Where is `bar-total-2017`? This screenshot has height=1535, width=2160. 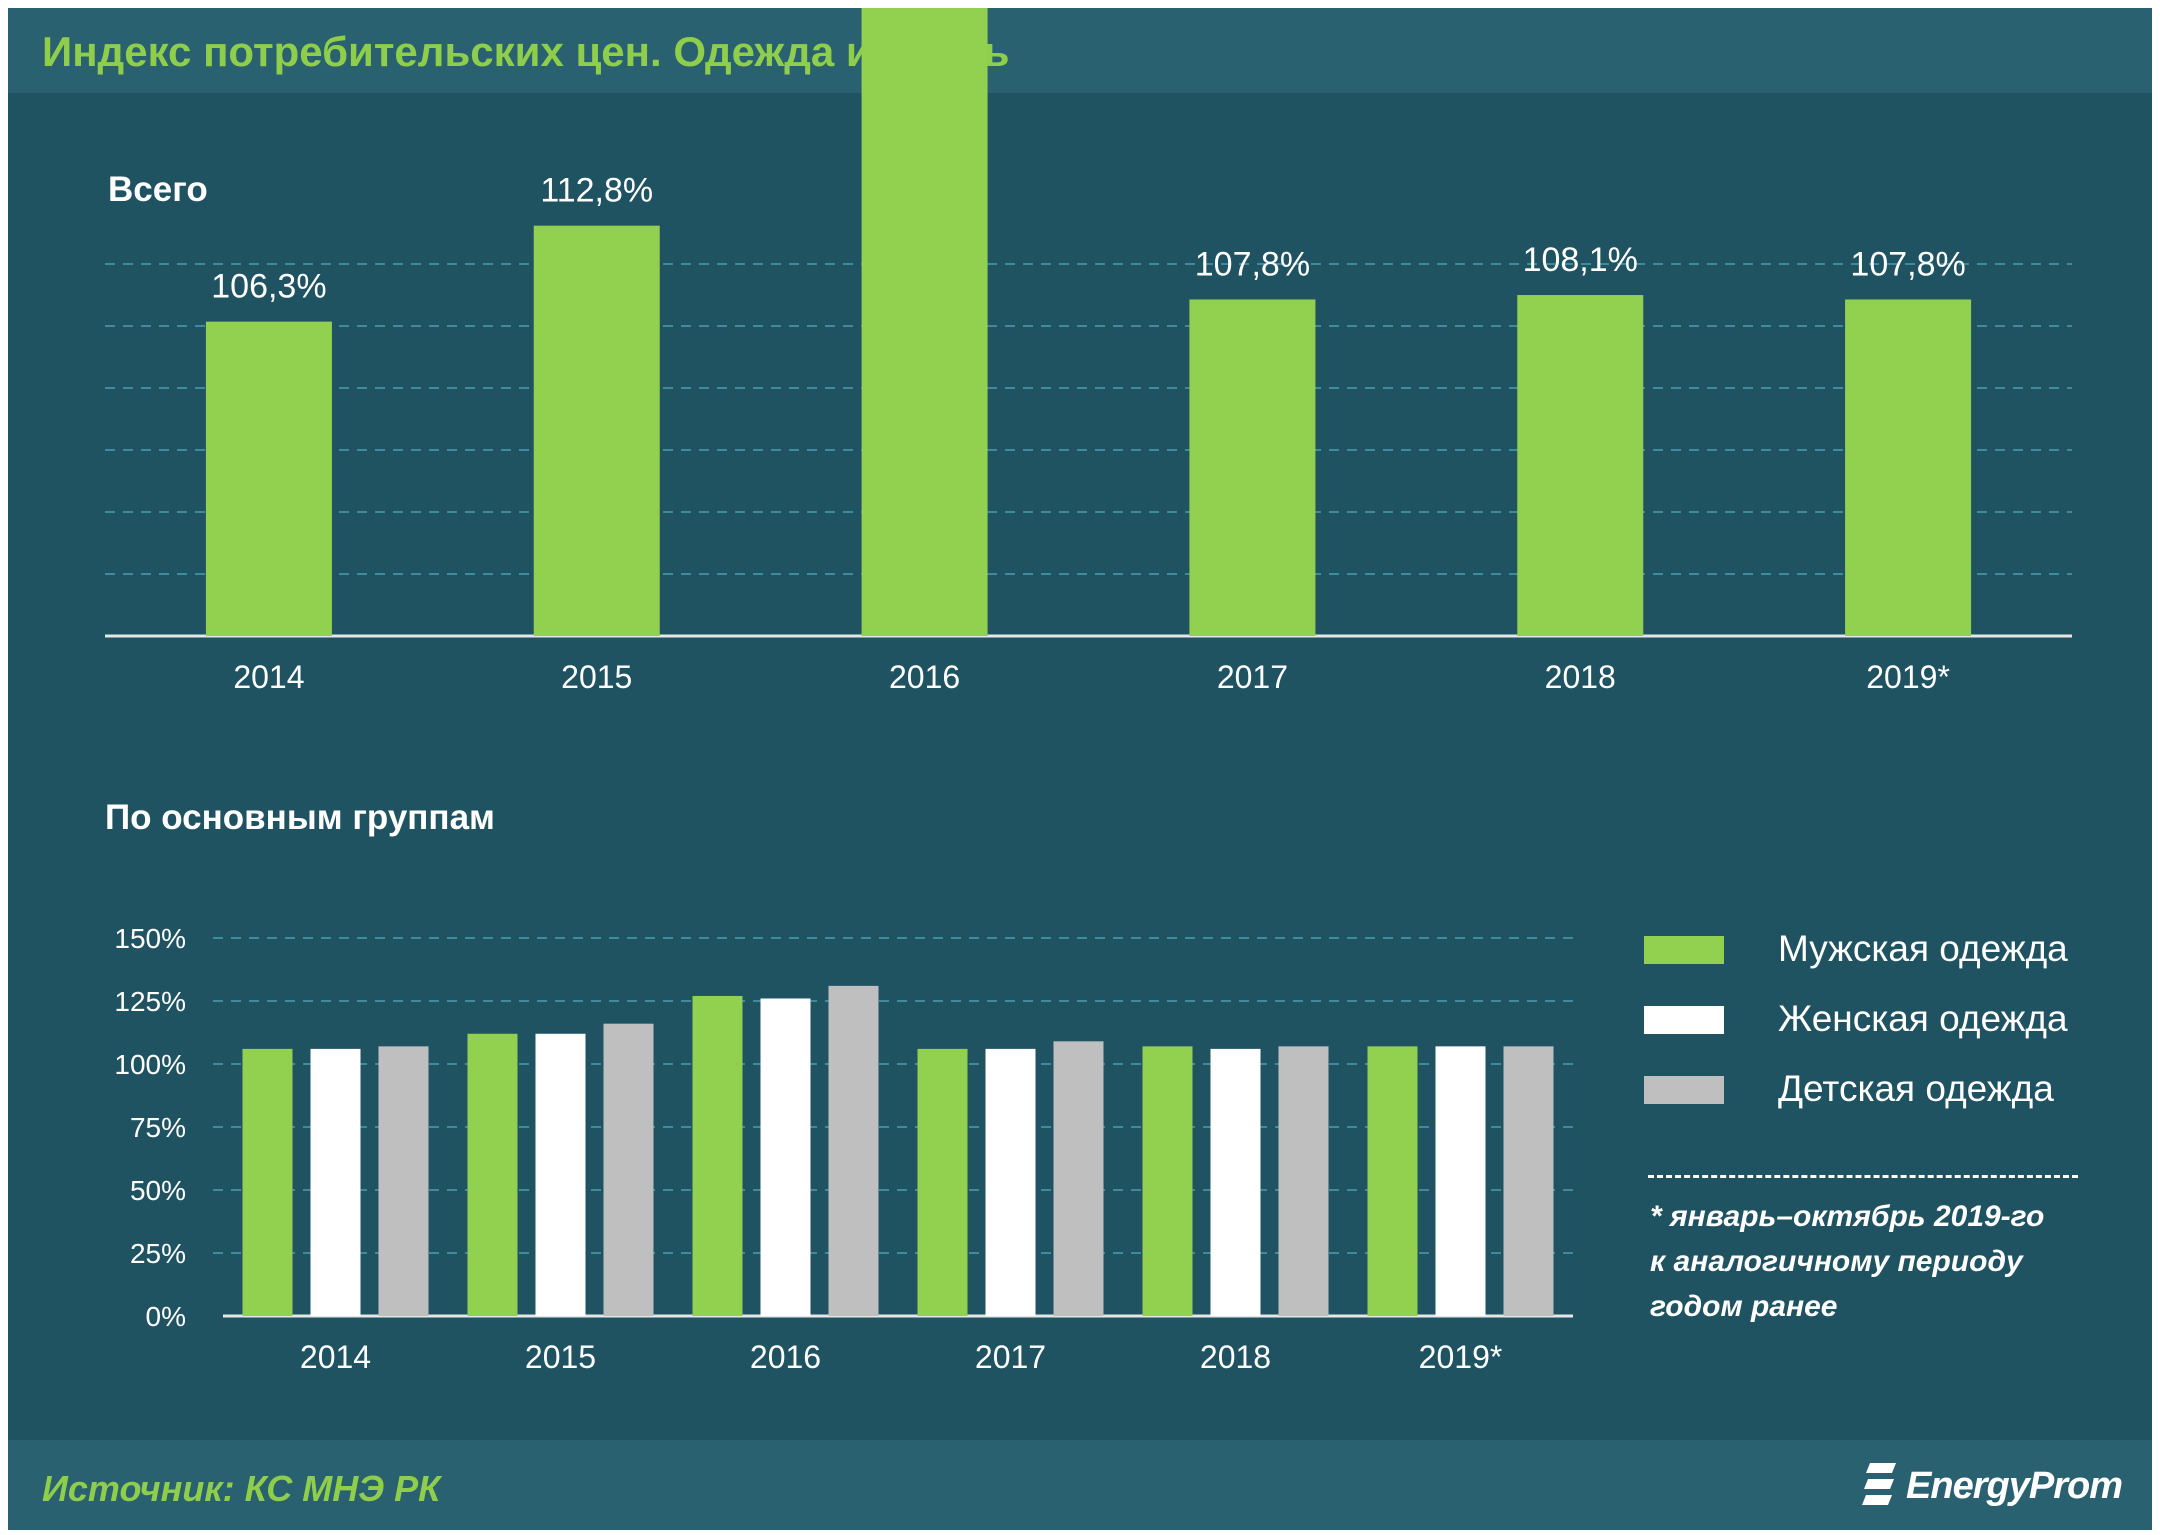
bar-total-2017 is located at coordinates (1252, 467).